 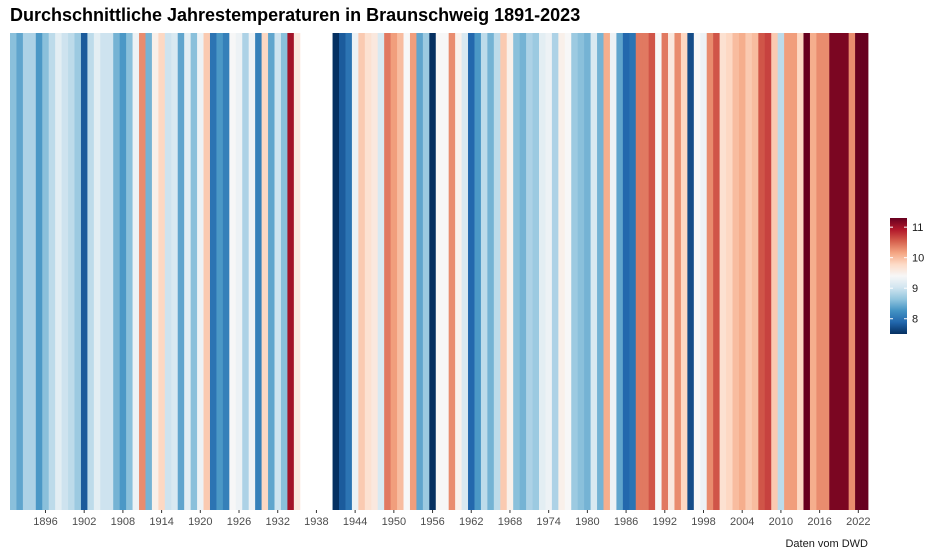 What do you see at coordinates (768, 271) in the screenshot?
I see `stripe-2008` at bounding box center [768, 271].